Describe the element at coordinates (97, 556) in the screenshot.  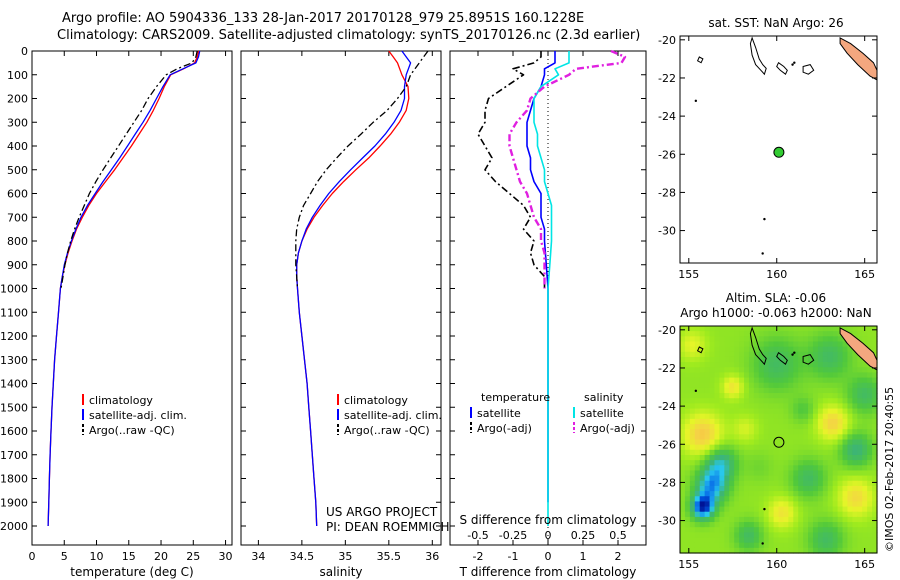
I see `x-tick-label: 10` at that location.